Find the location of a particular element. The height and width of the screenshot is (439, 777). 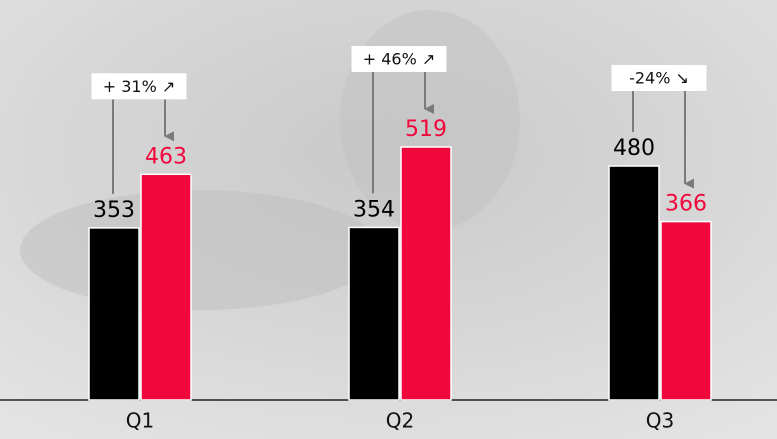

data-label: 519 is located at coordinates (426, 129).